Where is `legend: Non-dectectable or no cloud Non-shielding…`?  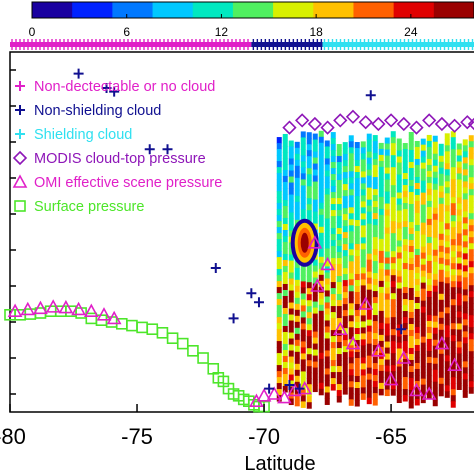
legend: Non-dectectable or no cloud Non-shielding… is located at coordinates (117, 147).